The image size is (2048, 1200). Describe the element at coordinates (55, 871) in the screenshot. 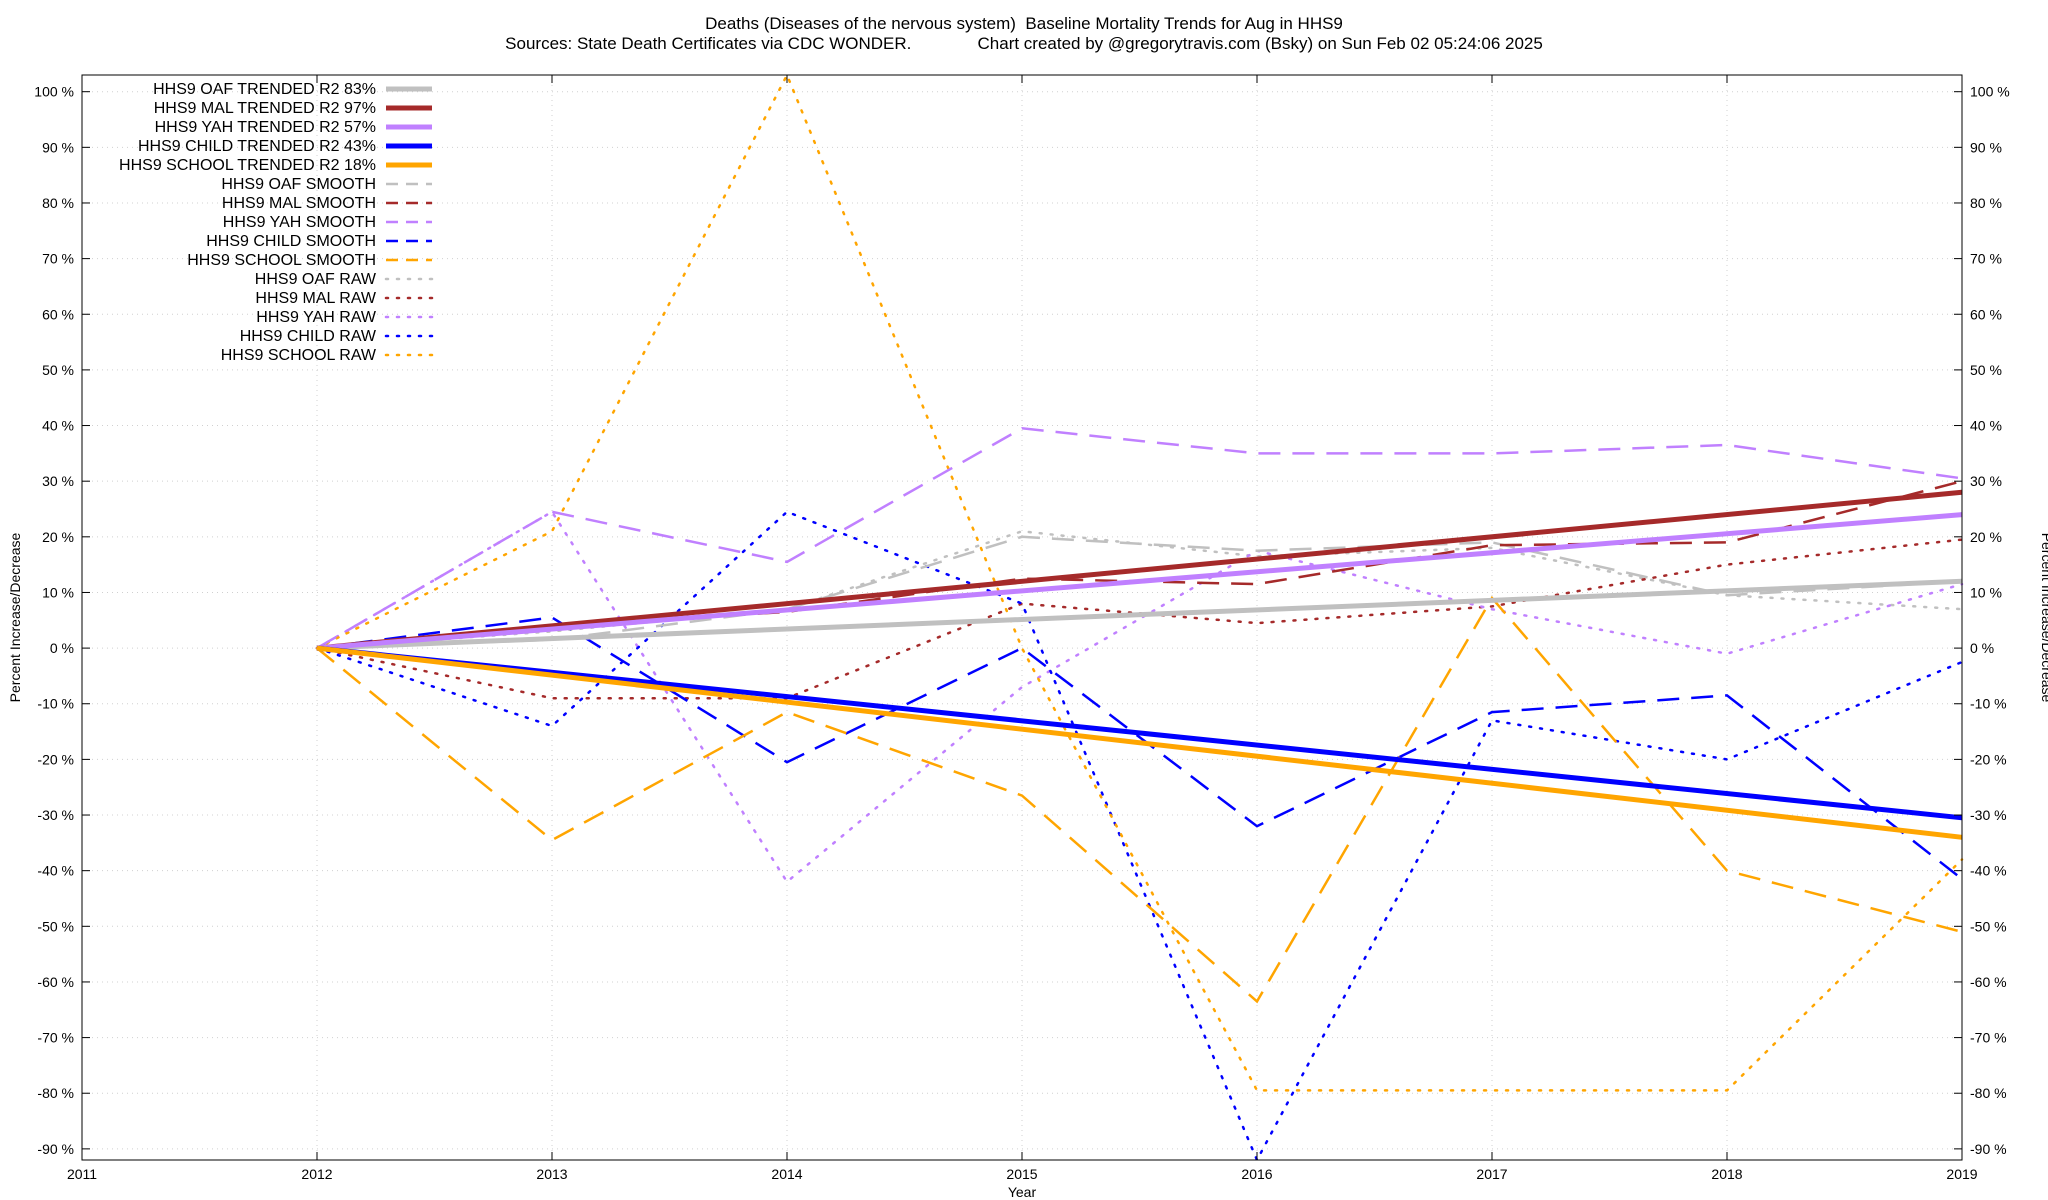

I see `y-tick-label-left: -40 %` at that location.